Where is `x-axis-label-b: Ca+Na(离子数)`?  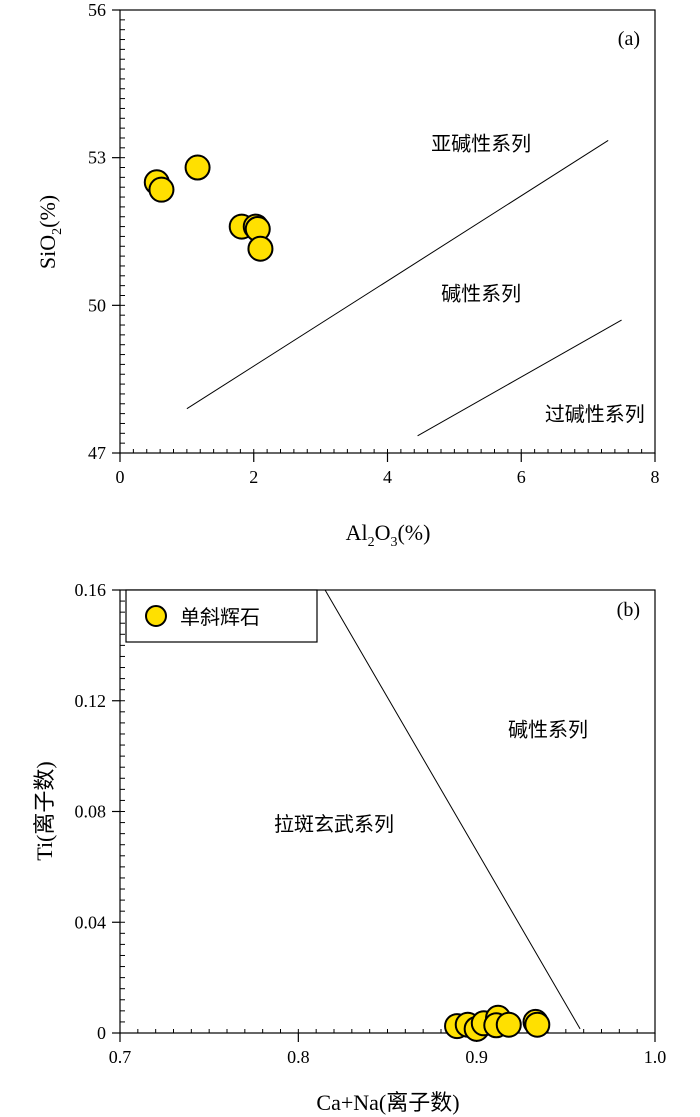 x-axis-label-b: Ca+Na(离子数) is located at coordinates (387, 1102).